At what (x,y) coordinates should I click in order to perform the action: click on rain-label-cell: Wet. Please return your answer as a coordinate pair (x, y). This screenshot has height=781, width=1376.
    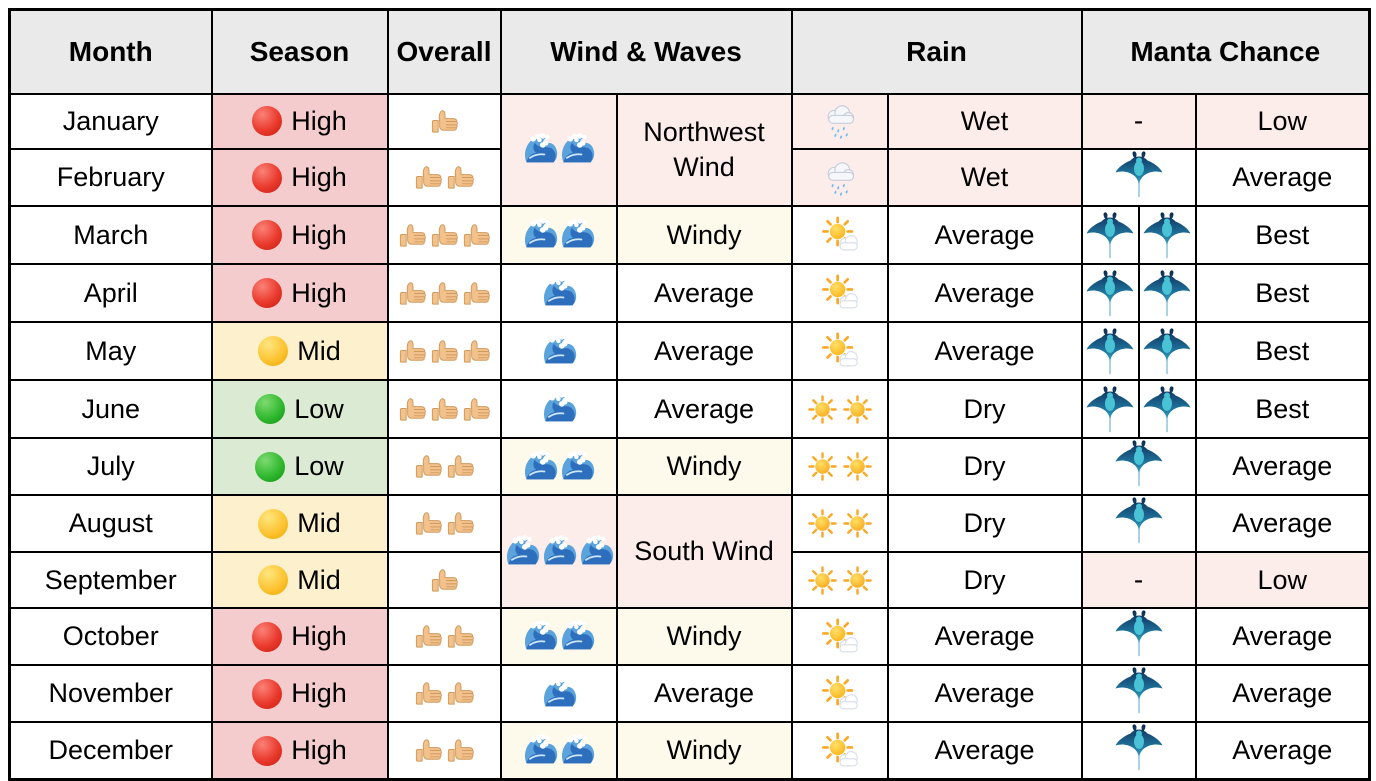
    Looking at the image, I should click on (984, 121).